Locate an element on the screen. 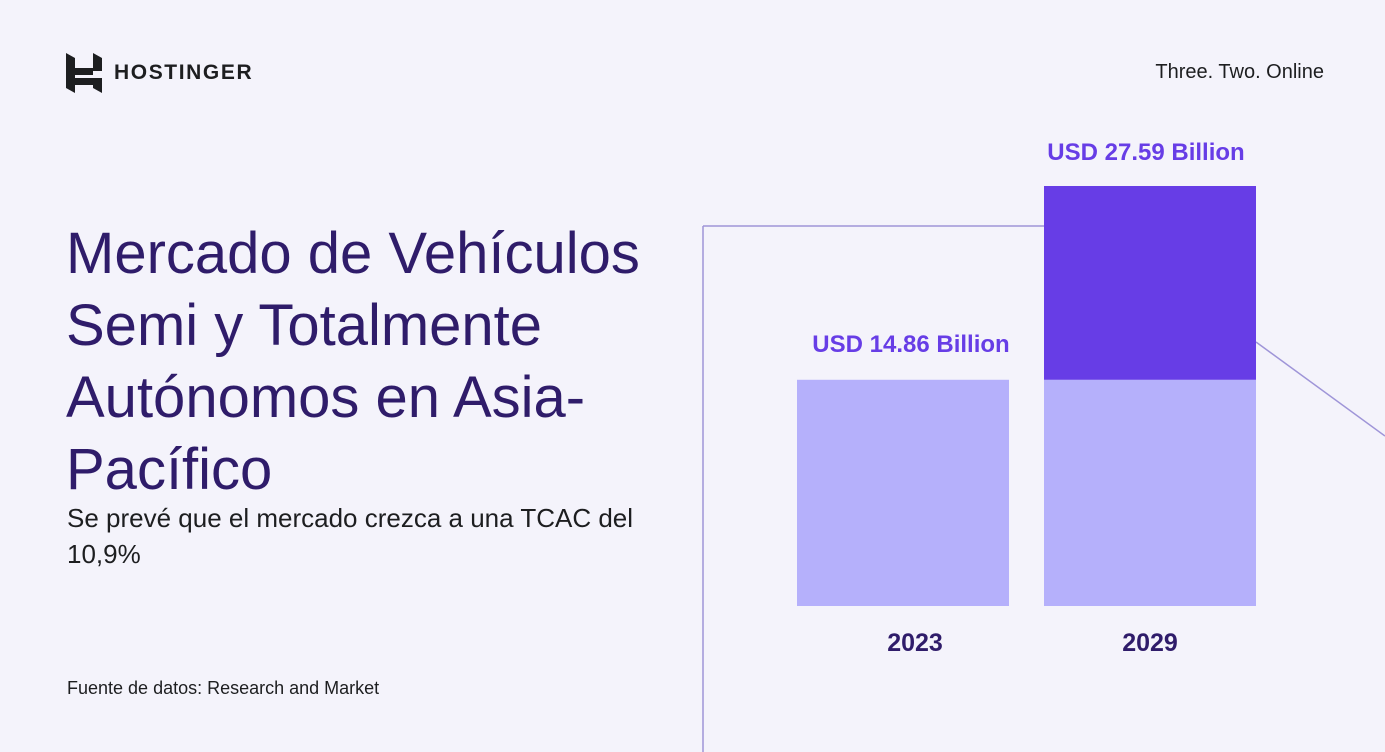 The height and width of the screenshot is (752, 1385). brand: HOSTINGER is located at coordinates (159, 73).